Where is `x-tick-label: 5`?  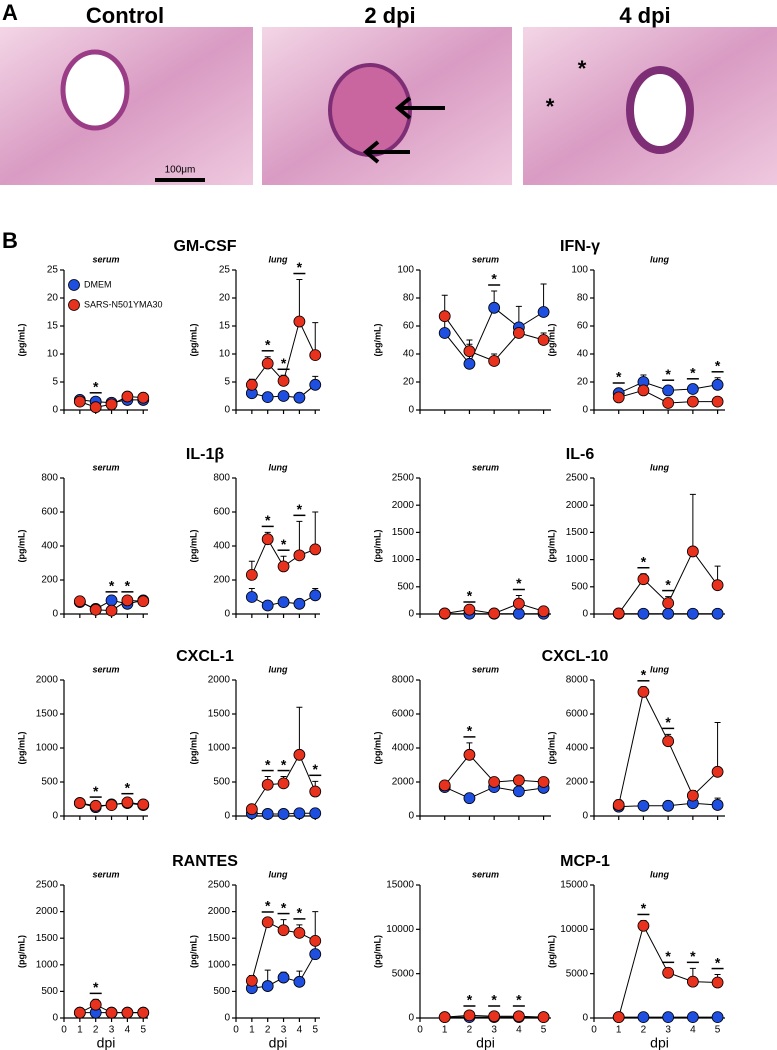 x-tick-label: 5 is located at coordinates (718, 1030).